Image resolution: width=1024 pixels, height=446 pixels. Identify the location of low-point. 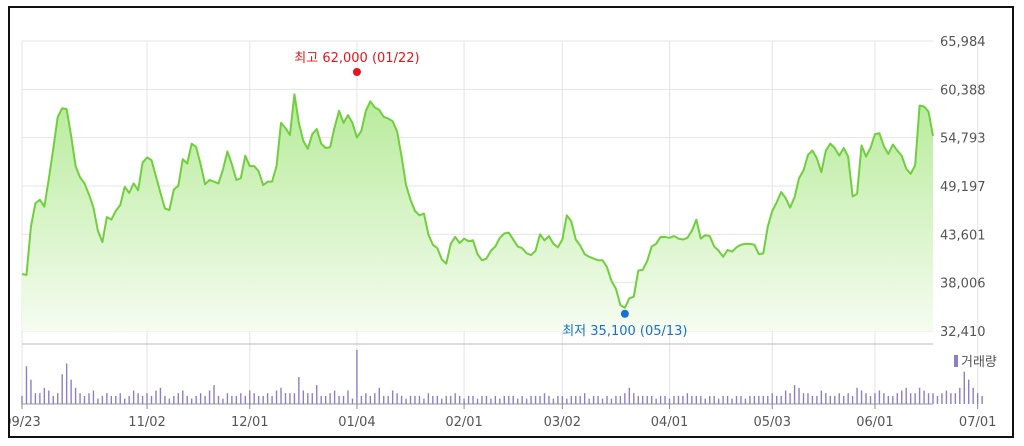
(624, 313).